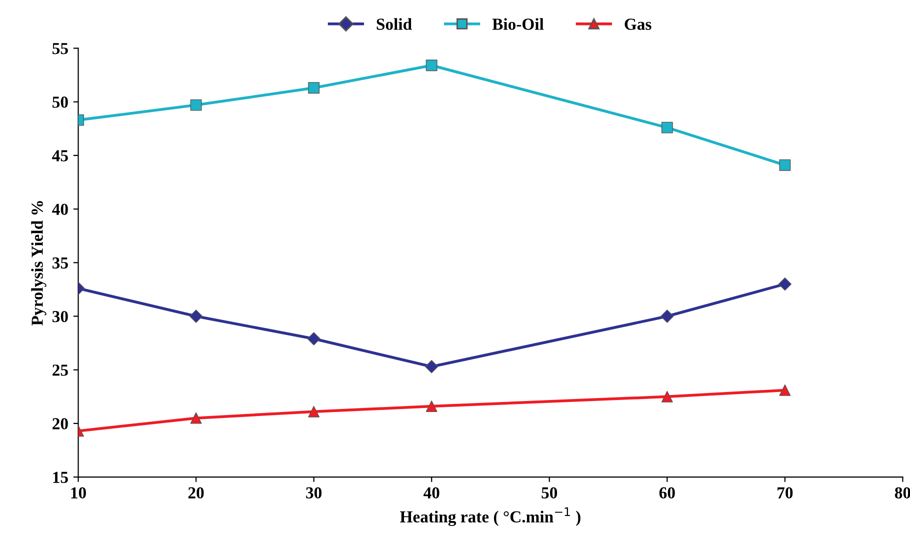 Image resolution: width=910 pixels, height=536 pixels. What do you see at coordinates (38, 263) in the screenshot?
I see `y-axis-title: Pyrolysis Yield %` at bounding box center [38, 263].